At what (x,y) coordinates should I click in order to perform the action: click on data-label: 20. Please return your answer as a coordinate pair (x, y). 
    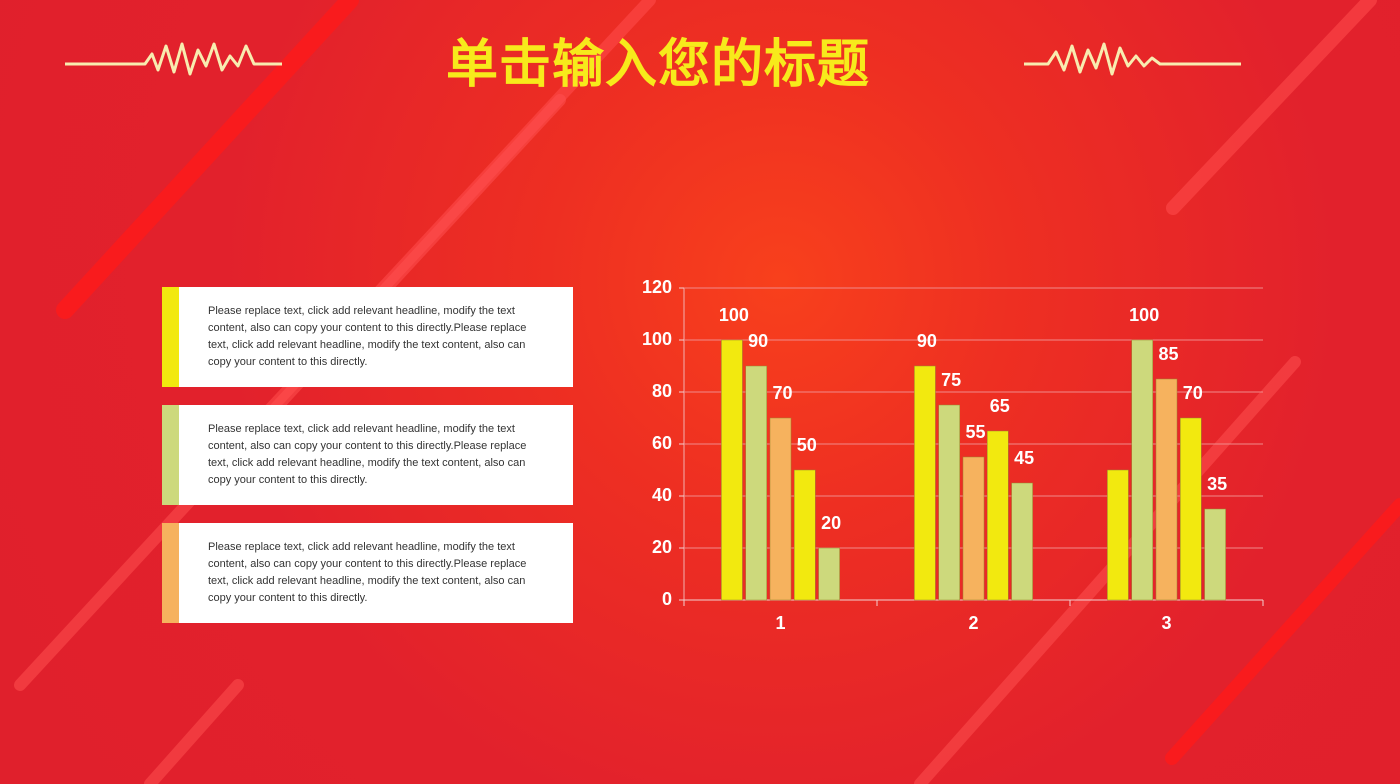
    Looking at the image, I should click on (831, 523).